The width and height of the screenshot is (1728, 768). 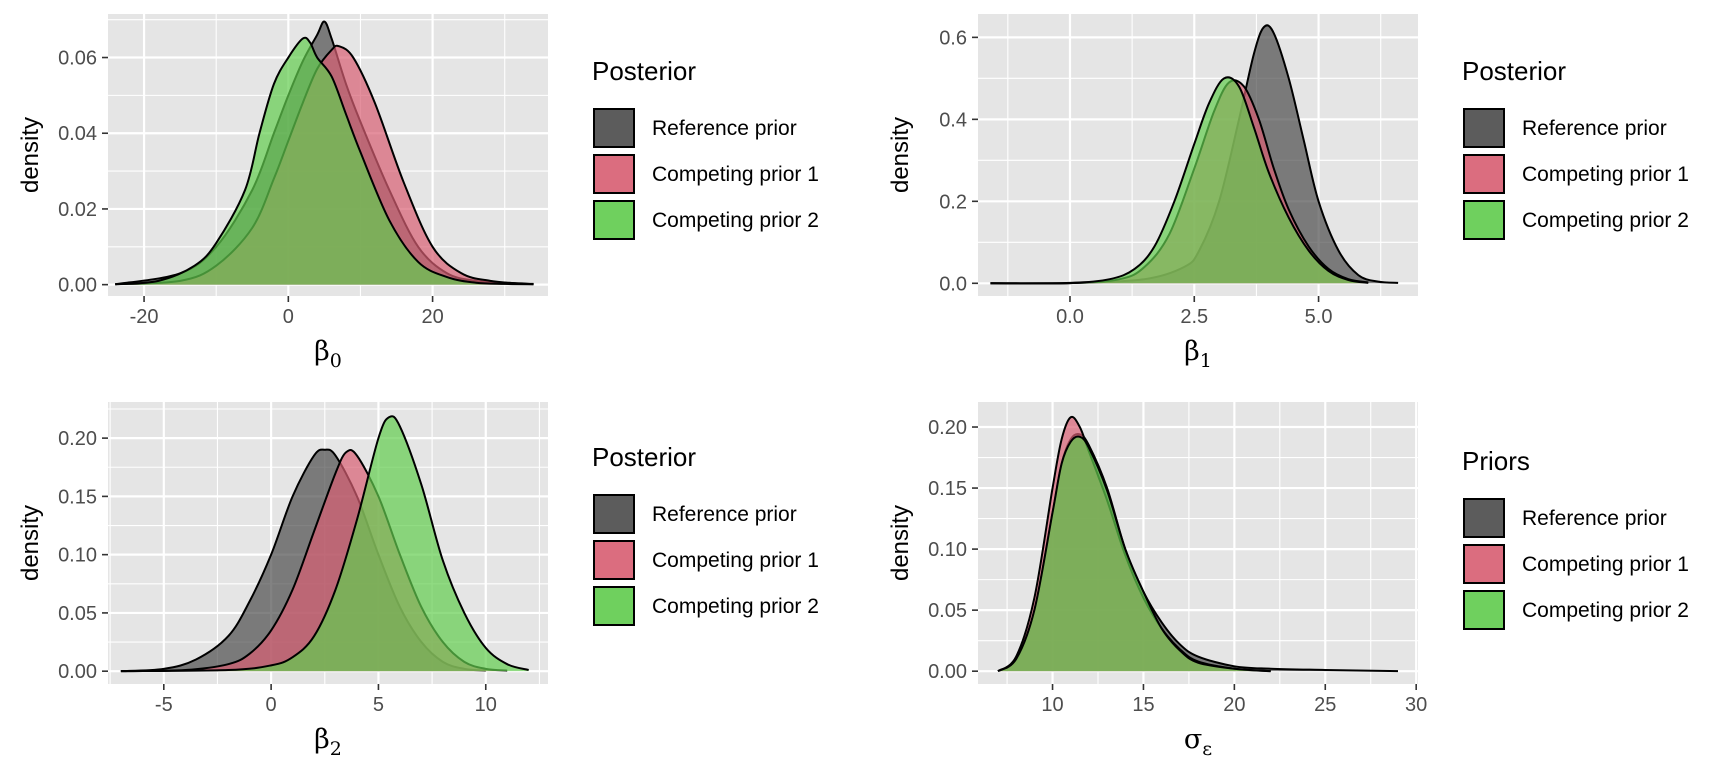 I want to click on x-tick-label: -5, so click(x=164, y=705).